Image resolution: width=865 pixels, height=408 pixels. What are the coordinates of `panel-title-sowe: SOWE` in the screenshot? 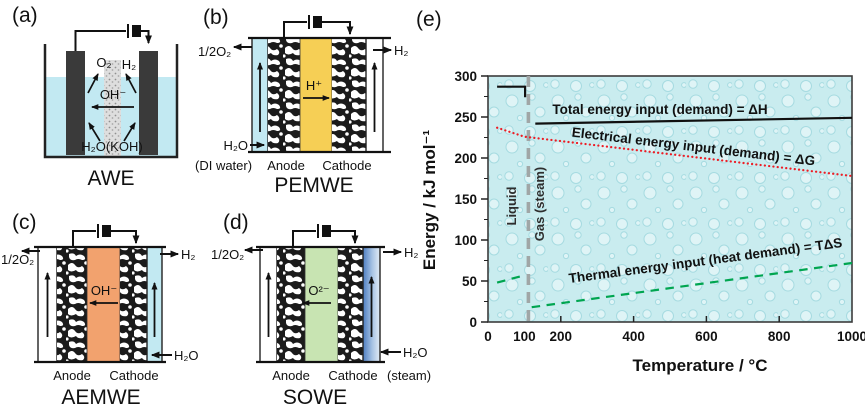 It's located at (315, 397).